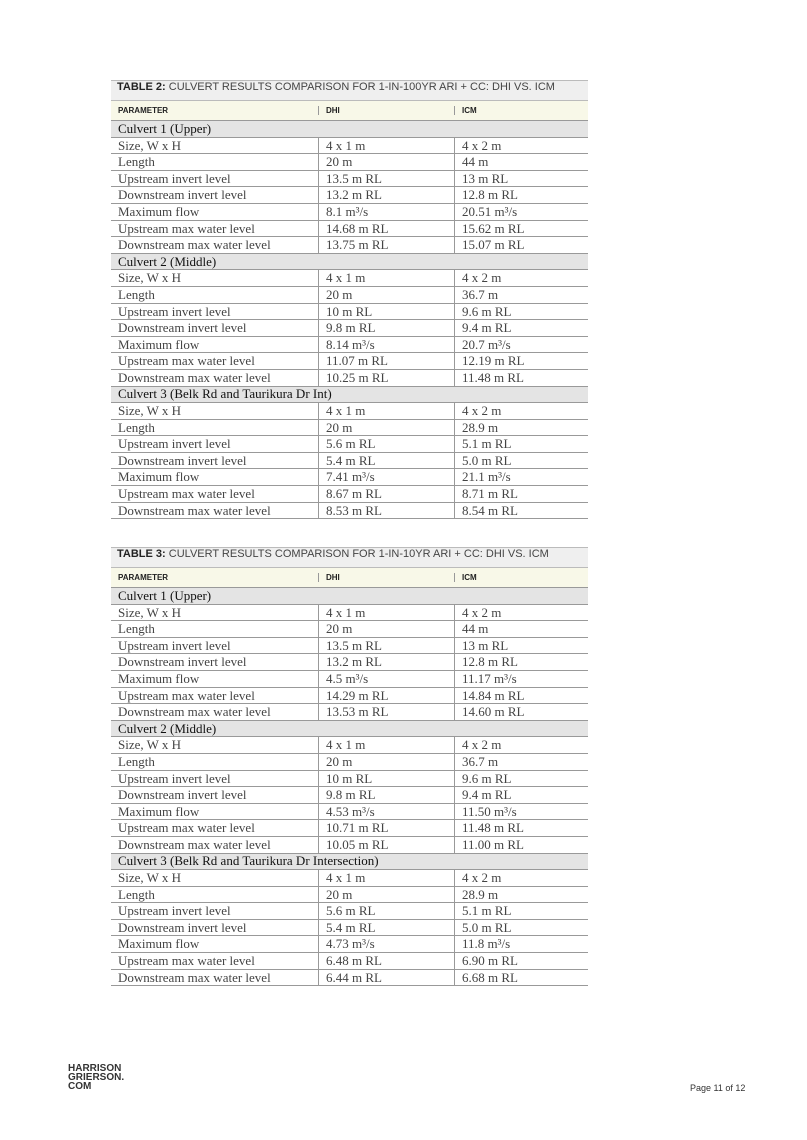 Image resolution: width=807 pixels, height=1140 pixels. I want to click on cell: 8.14 m³/s, so click(387, 344).